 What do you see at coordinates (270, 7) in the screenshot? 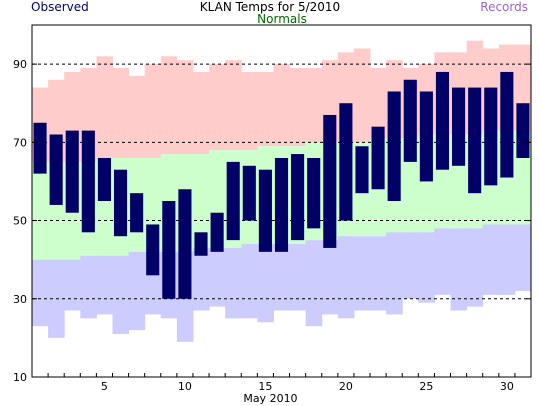
I see `chart-title: KLAN Temps for 5/2010` at bounding box center [270, 7].